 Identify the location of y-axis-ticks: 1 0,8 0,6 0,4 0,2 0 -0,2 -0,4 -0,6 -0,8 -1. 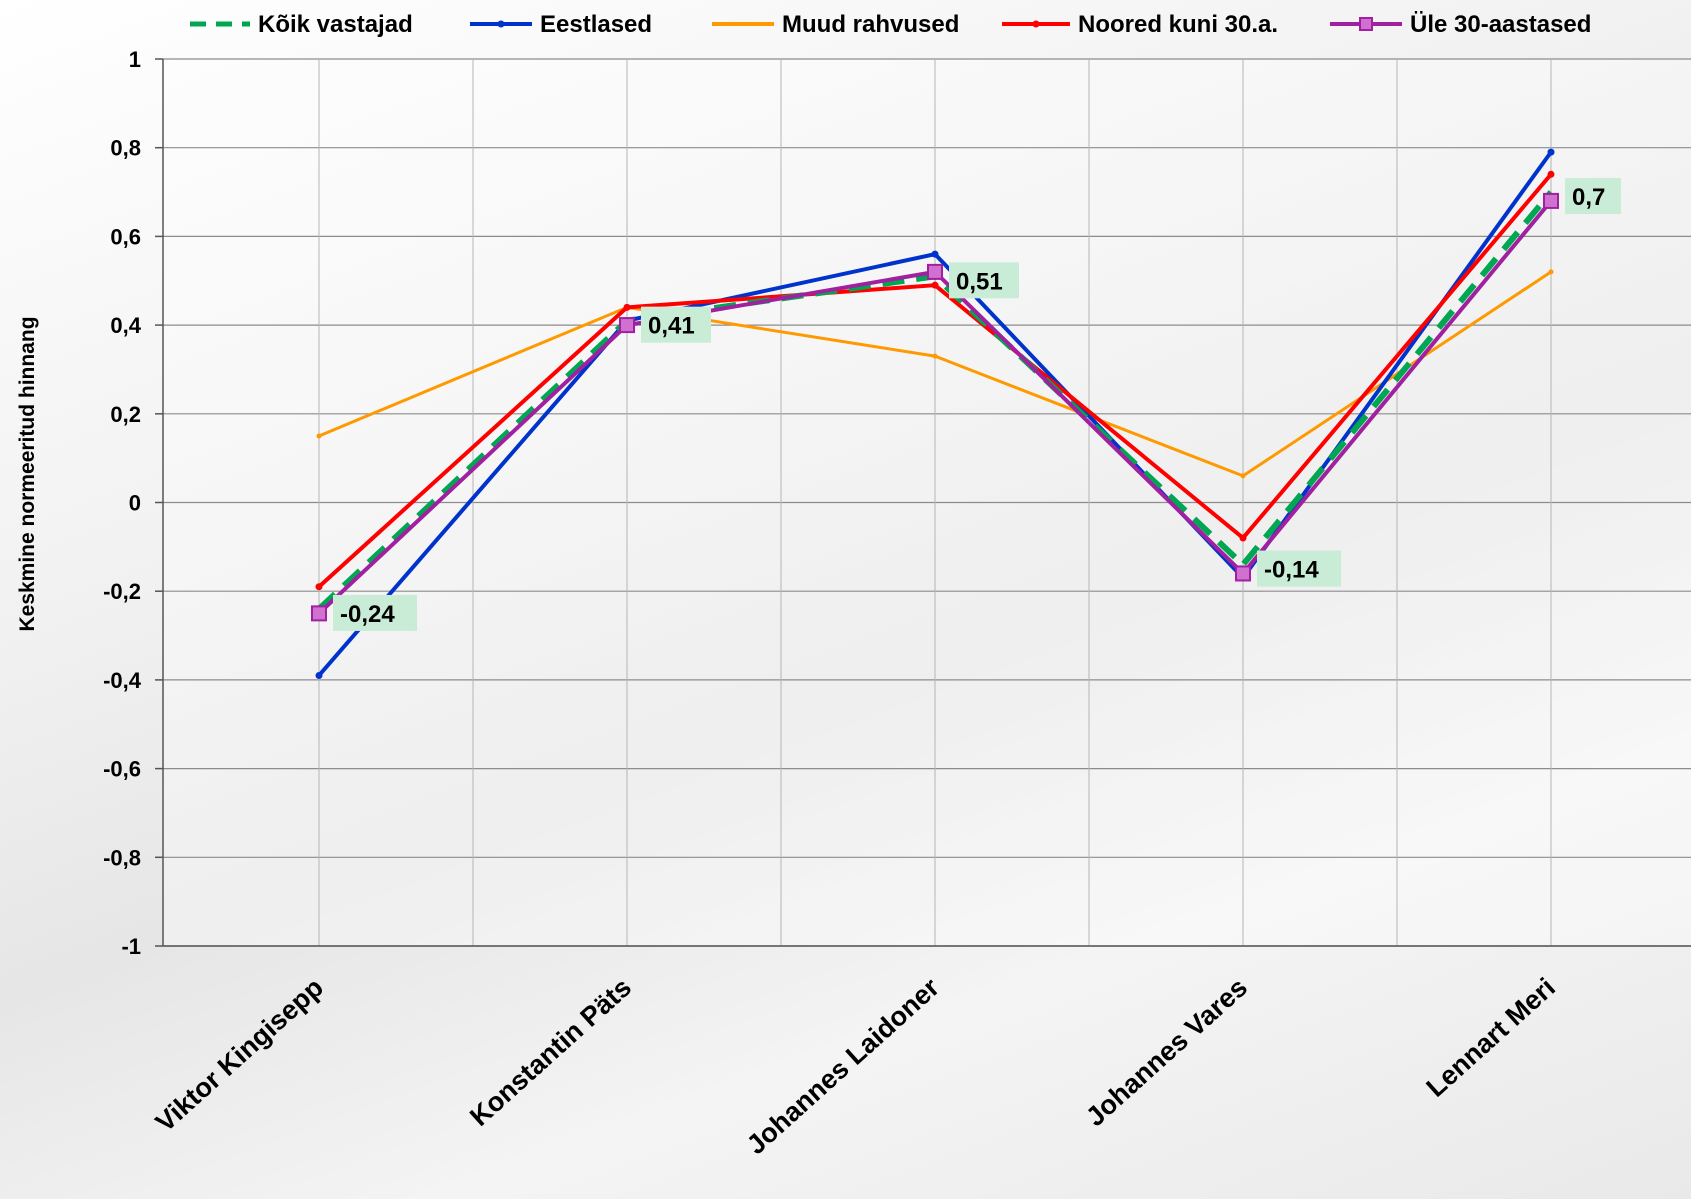
(122, 503).